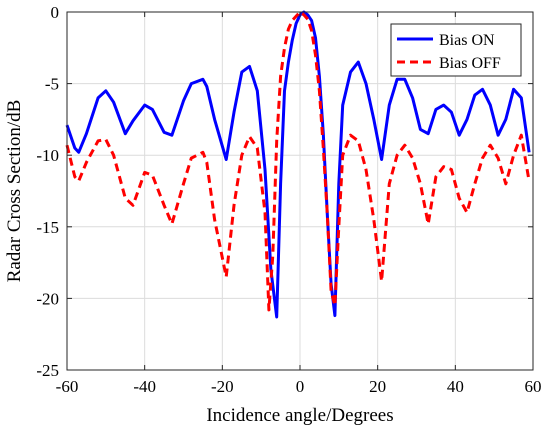 This screenshot has height=434, width=550. Describe the element at coordinates (47, 227) in the screenshot. I see `y-tick-label: -15` at that location.